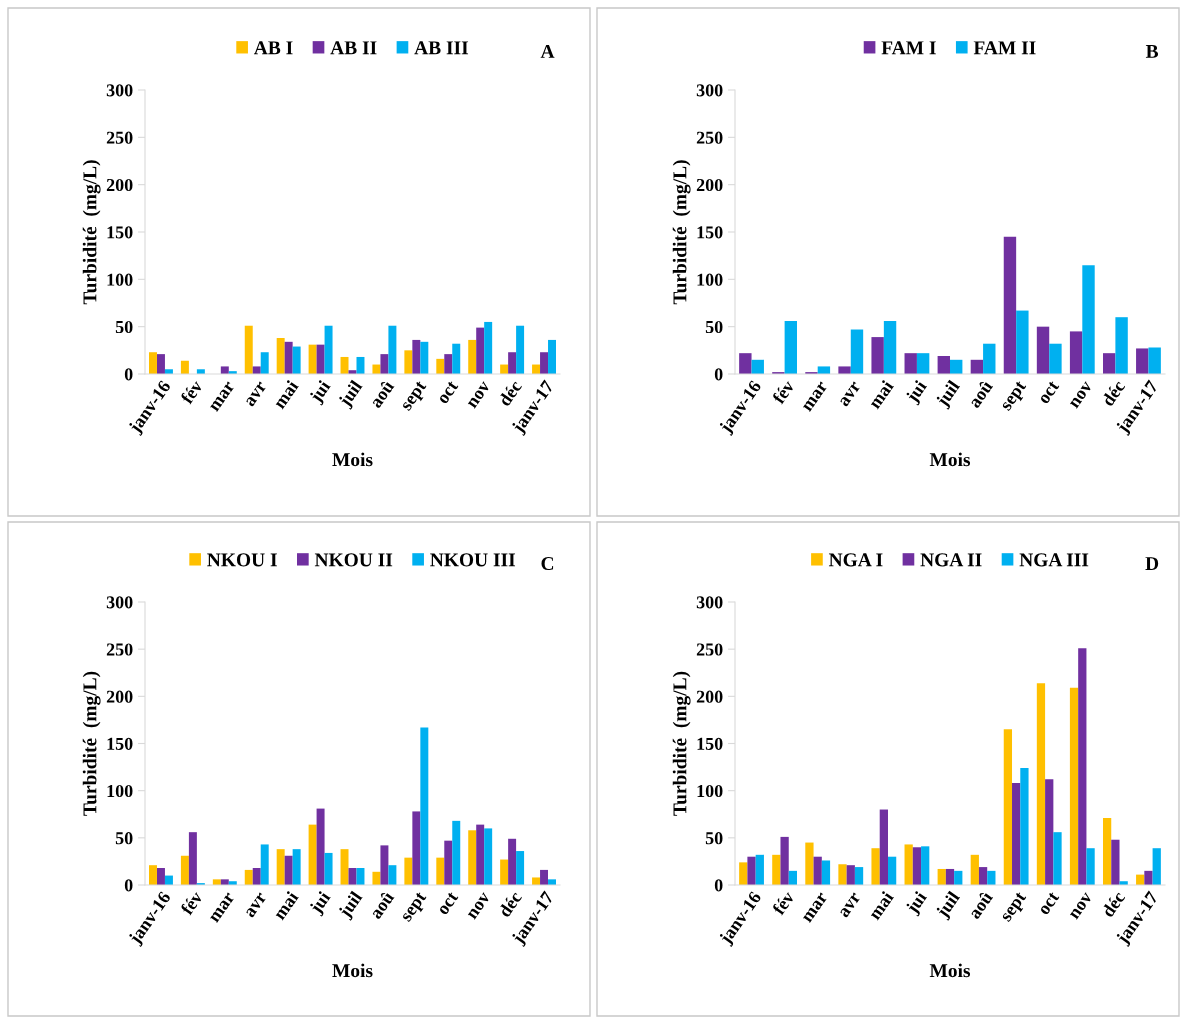 Image resolution: width=1181 pixels, height=1020 pixels. I want to click on legend-label: NKOU I, so click(242, 560).